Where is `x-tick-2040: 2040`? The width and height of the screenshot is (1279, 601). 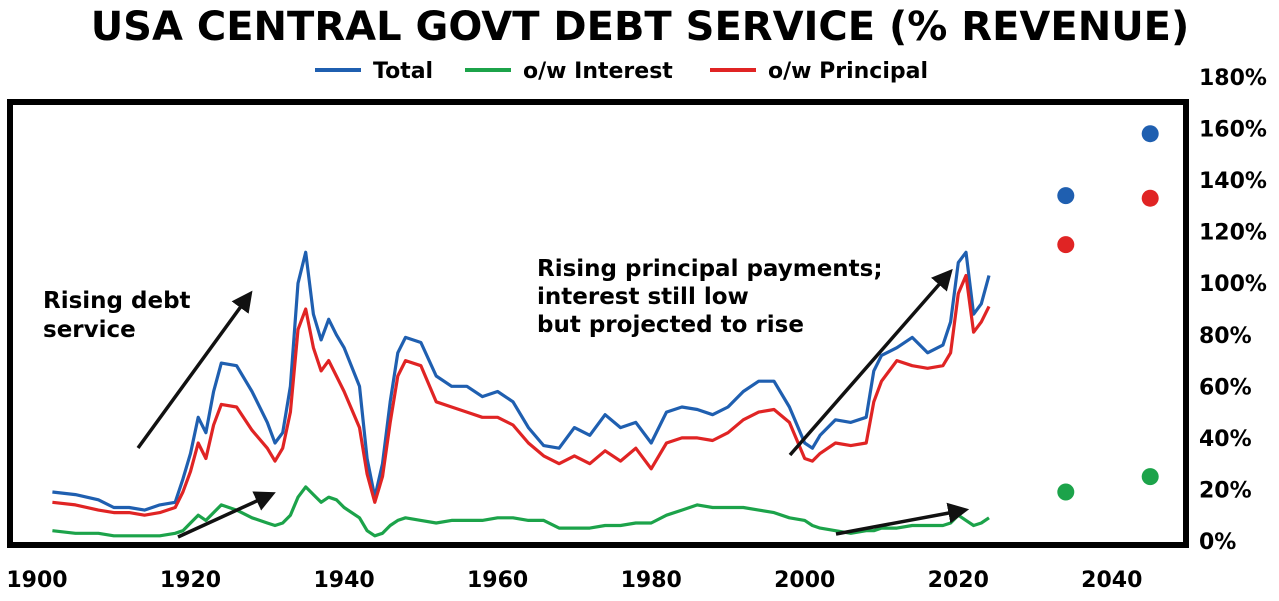 x-tick-2040: 2040 is located at coordinates (1111, 580).